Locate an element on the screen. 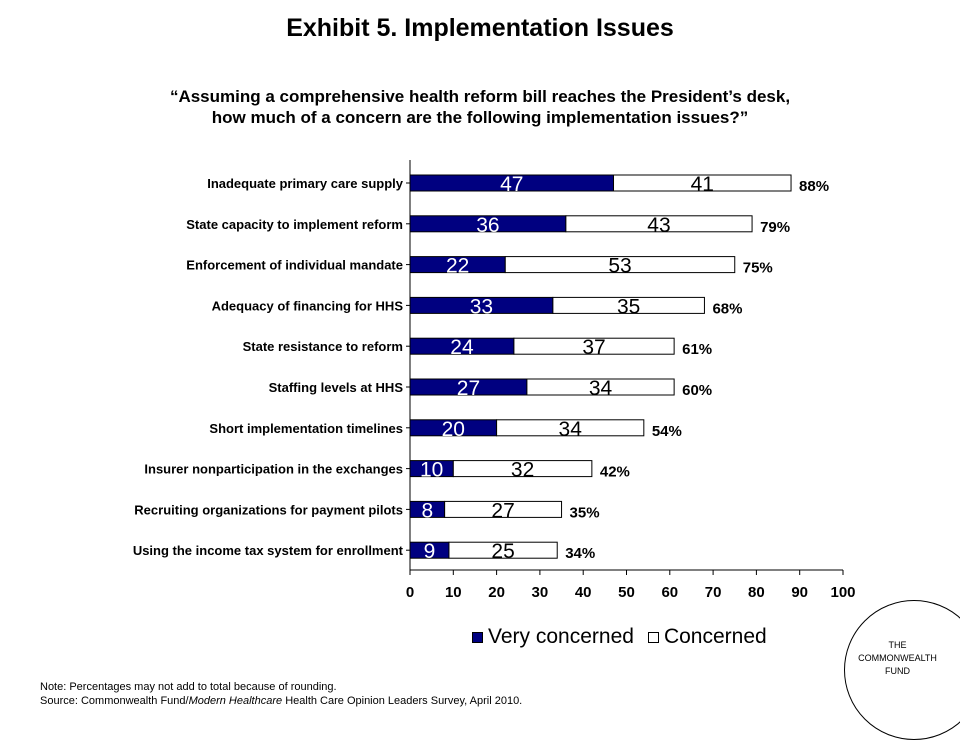 This screenshot has height=740, width=960. legend-item-very-concerned: Very concerned is located at coordinates (553, 637).